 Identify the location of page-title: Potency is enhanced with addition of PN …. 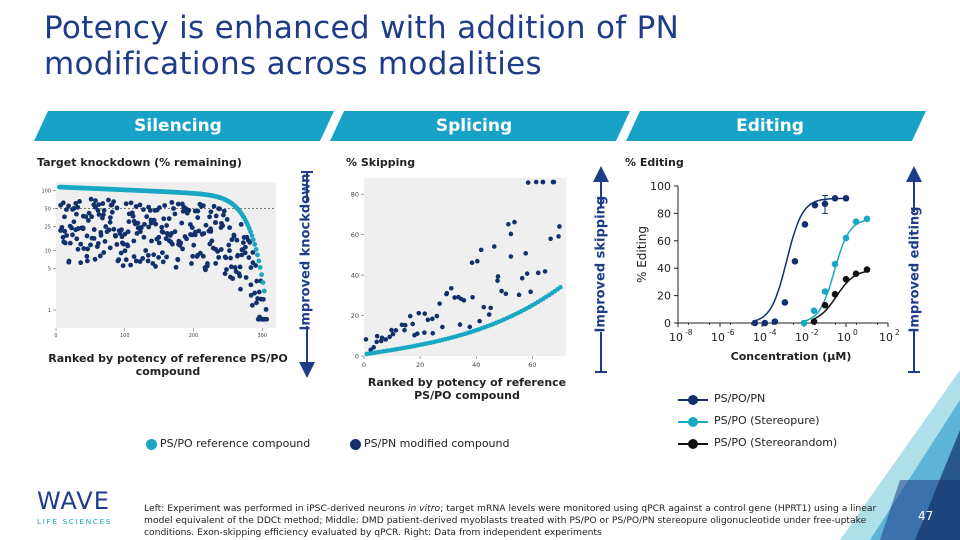
(362, 46).